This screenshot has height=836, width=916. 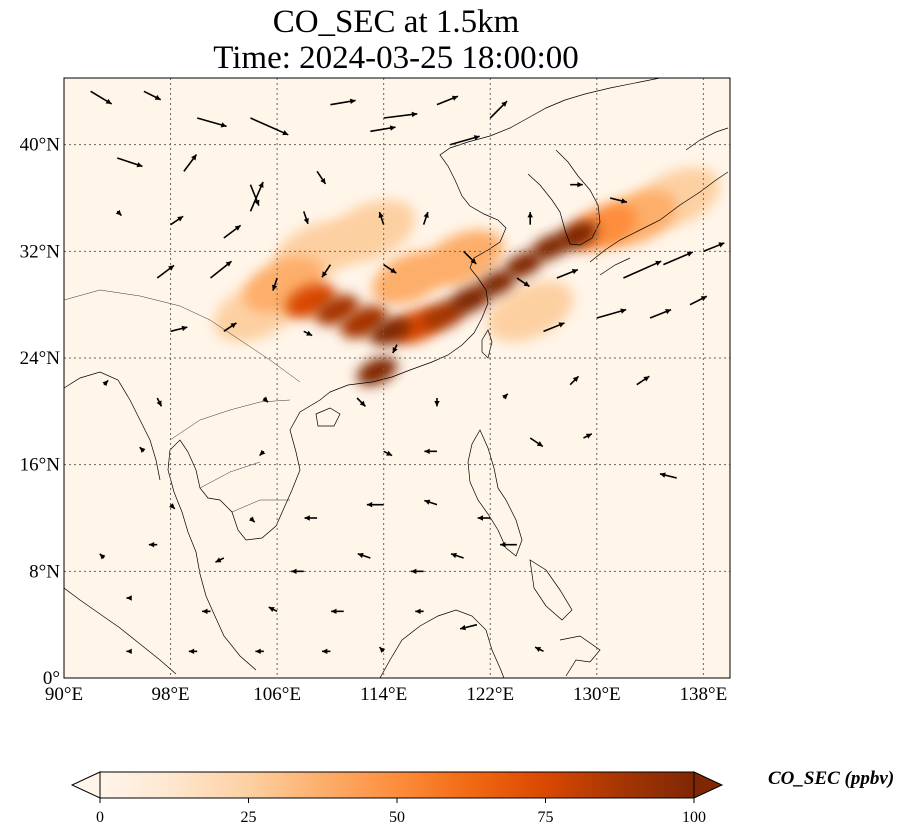 What do you see at coordinates (401, 812) in the screenshot?
I see `colorbar-tick-labels: 0 25 50 75 100` at bounding box center [401, 812].